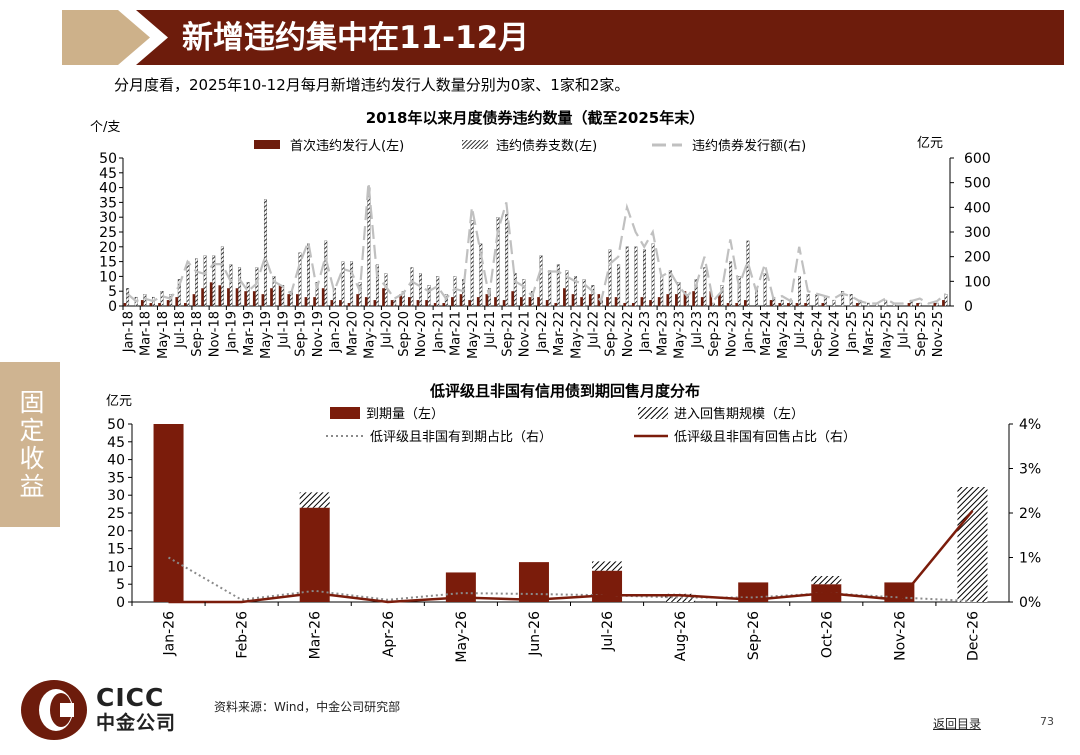 The image size is (1080, 755). I want to click on header-band, so click(563, 37).